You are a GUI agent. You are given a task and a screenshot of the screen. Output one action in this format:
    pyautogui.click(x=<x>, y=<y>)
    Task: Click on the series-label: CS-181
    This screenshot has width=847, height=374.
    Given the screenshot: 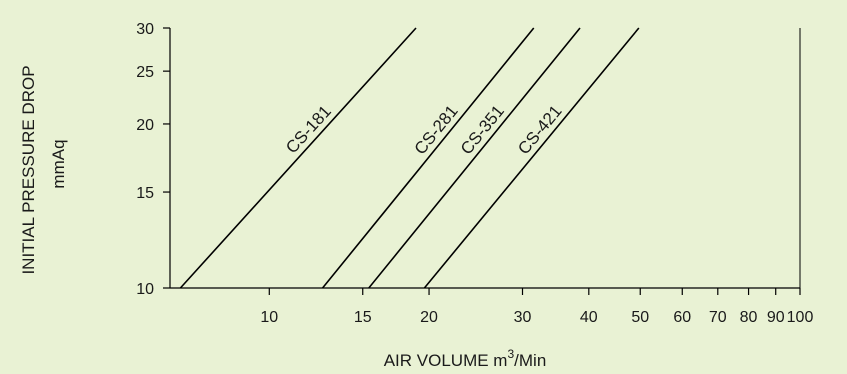 What is the action you would take?
    pyautogui.click(x=308, y=129)
    